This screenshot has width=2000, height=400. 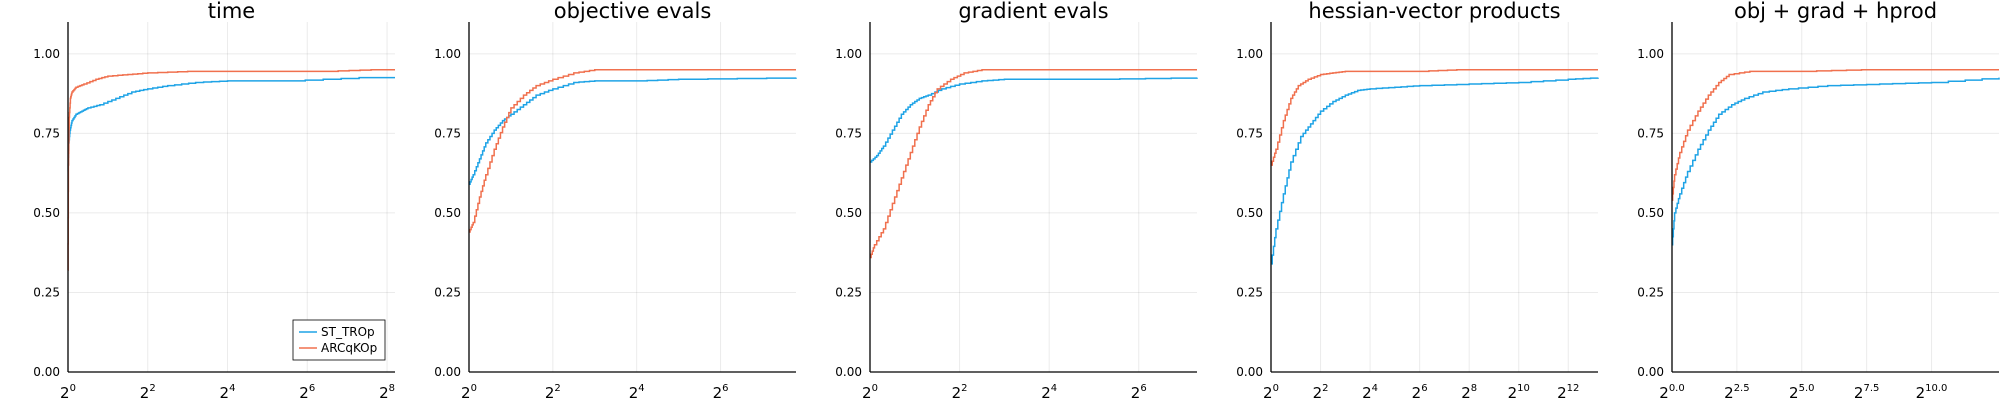 What do you see at coordinates (1523, 388) in the screenshot?
I see `x-tick-exponent: 10` at bounding box center [1523, 388].